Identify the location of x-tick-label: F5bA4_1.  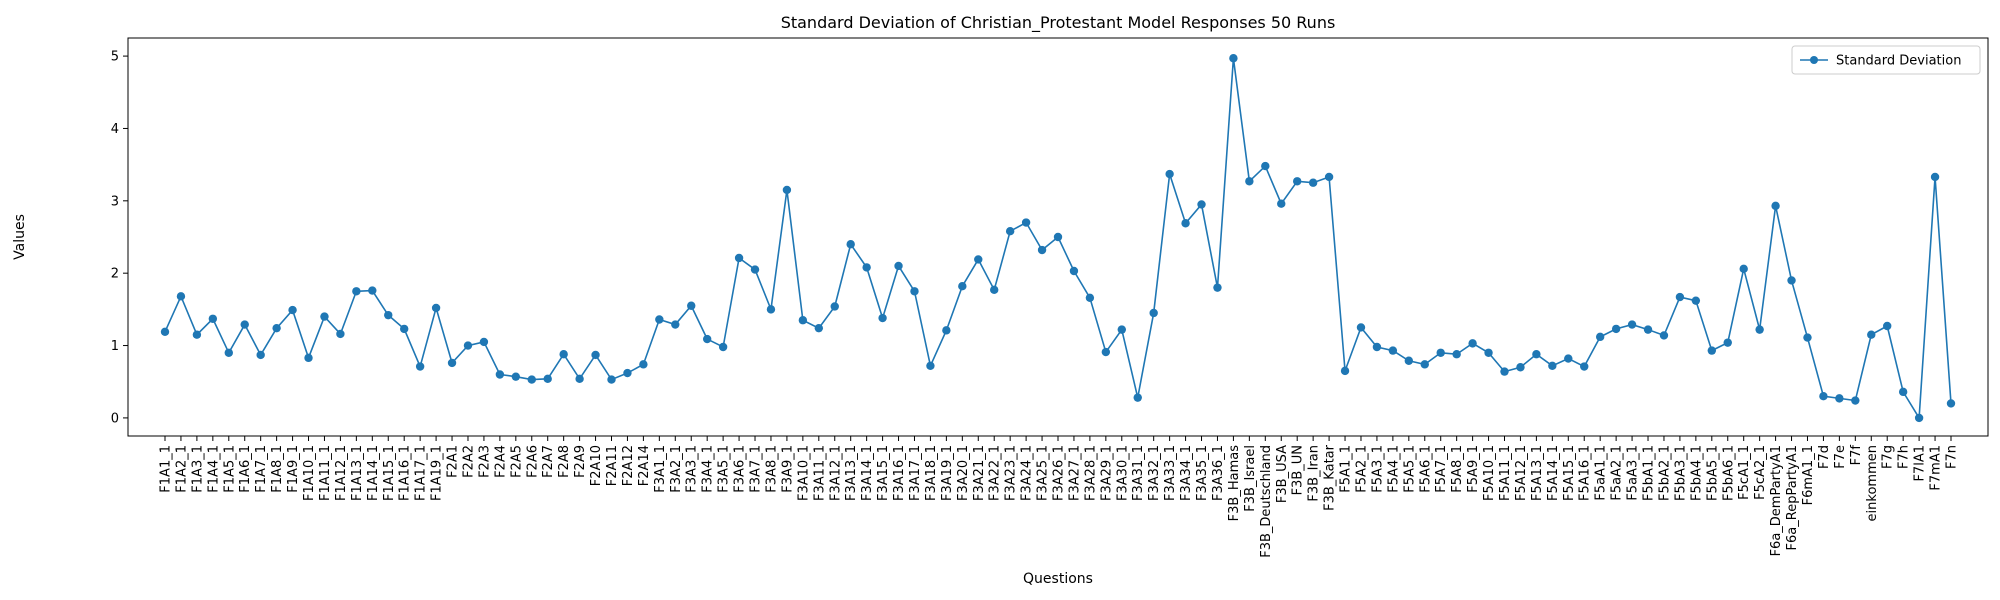
(1696, 473).